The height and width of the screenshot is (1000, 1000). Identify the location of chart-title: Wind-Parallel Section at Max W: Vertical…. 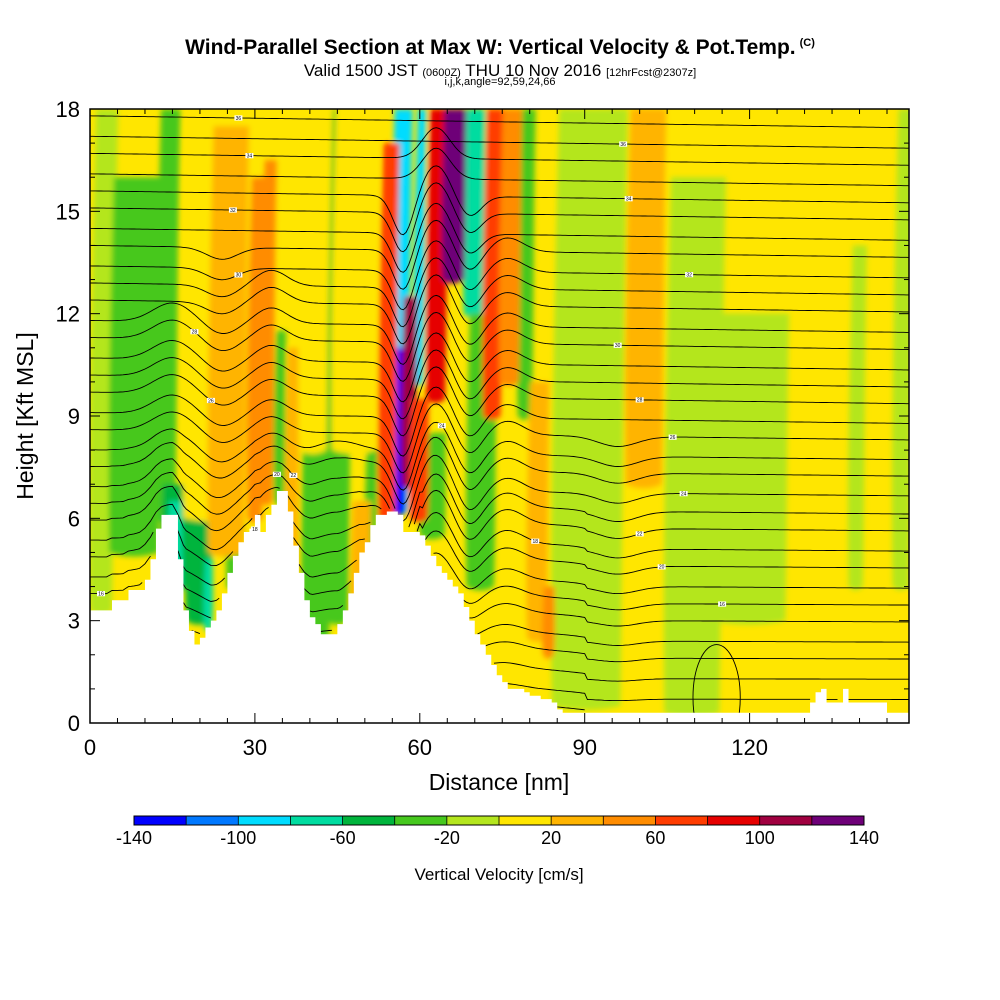
(500, 48).